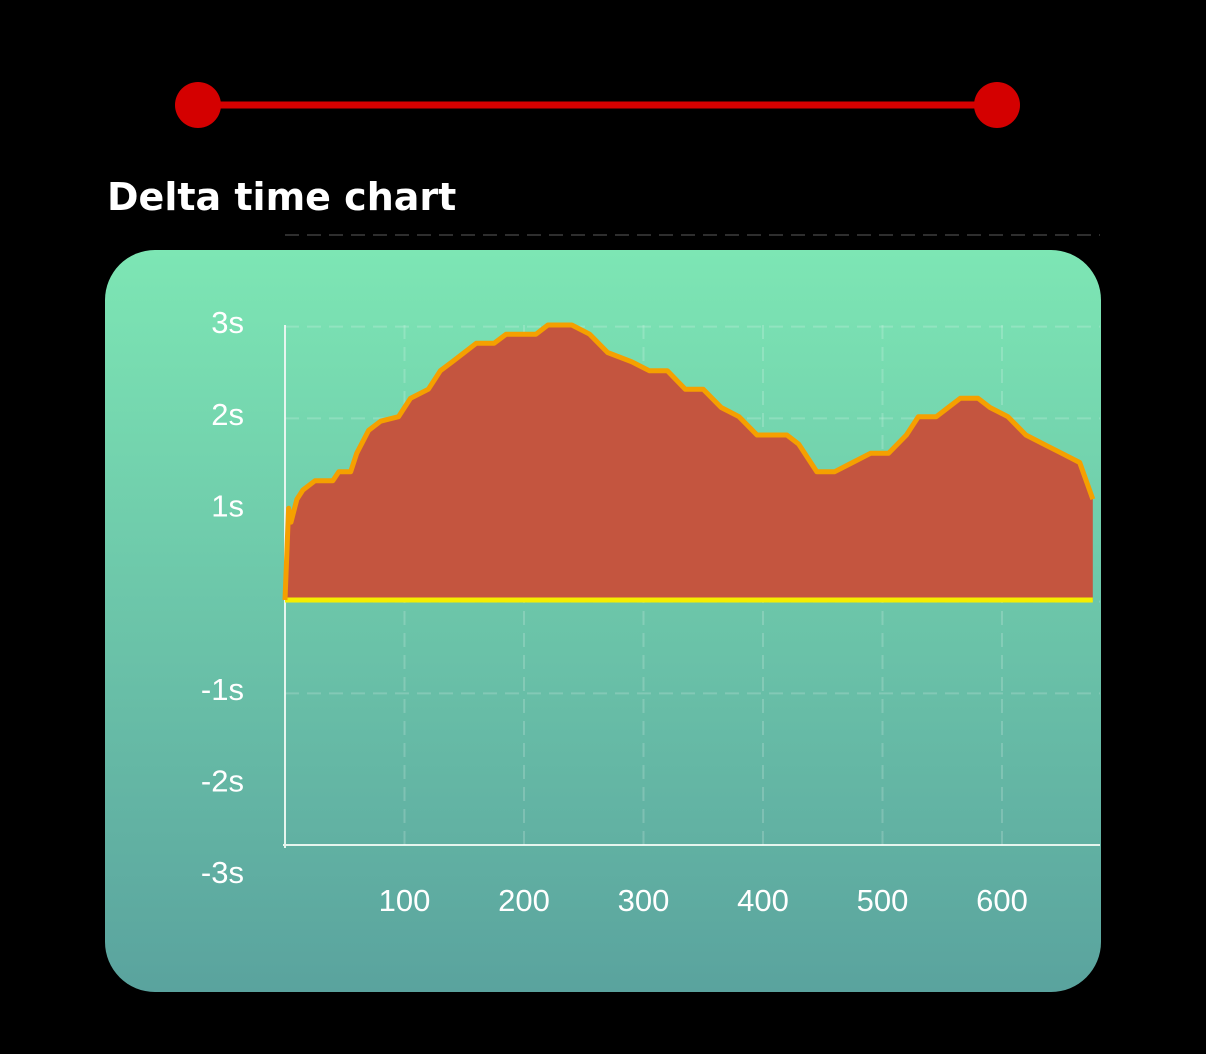 The height and width of the screenshot is (1054, 1206). I want to click on chart-title: Delta time chart, so click(281, 197).